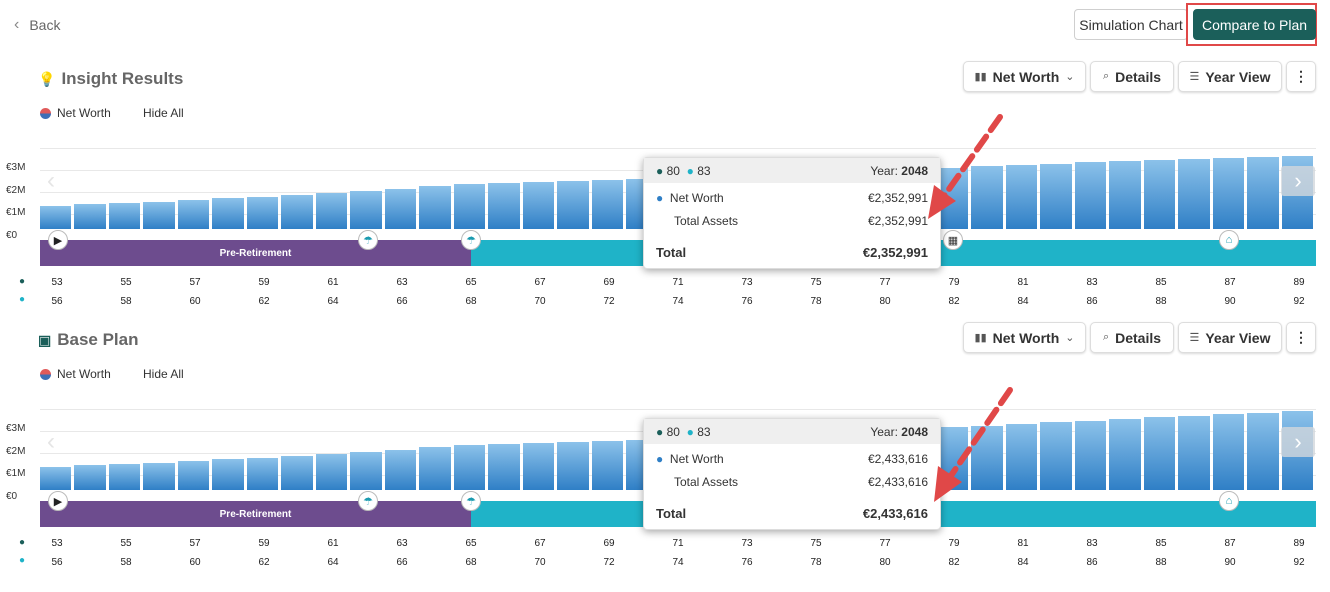 The height and width of the screenshot is (592, 1330). Describe the element at coordinates (110, 79) in the screenshot. I see `panel-title: 💡 Insight Results` at that location.